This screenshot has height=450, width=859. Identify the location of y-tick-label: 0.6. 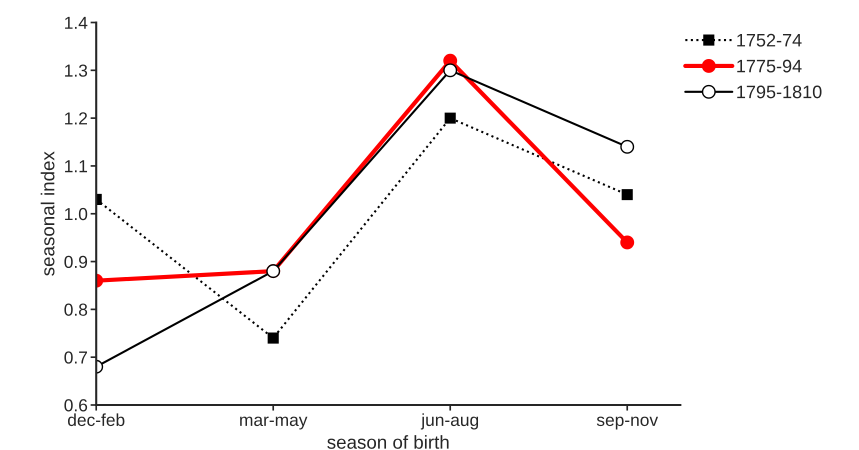
(76, 405).